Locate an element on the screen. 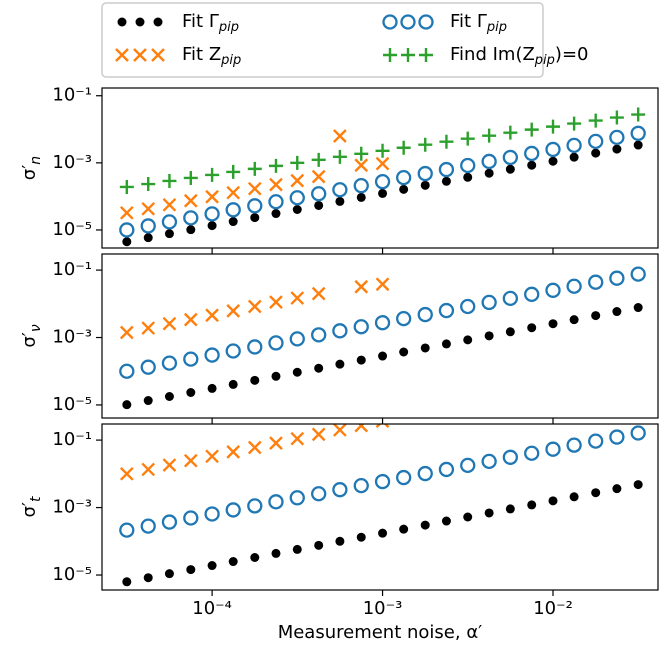 The image size is (666, 650). y-axis-label: σ′n is located at coordinates (31, 168).